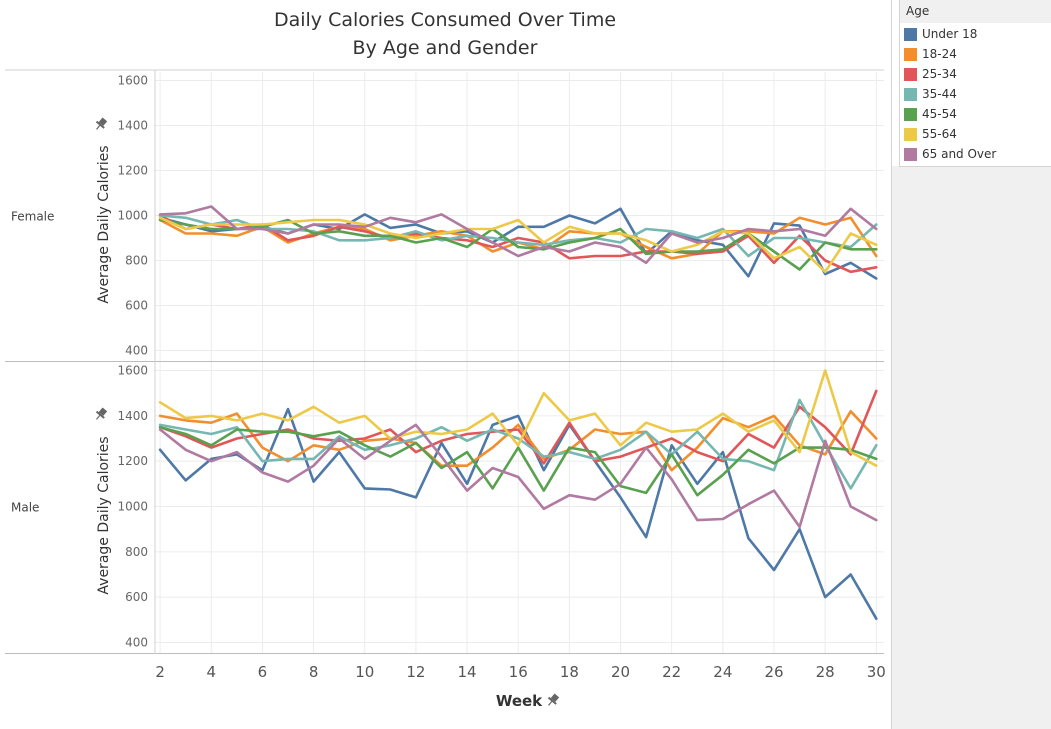 The height and width of the screenshot is (729, 1051). What do you see at coordinates (959, 154) in the screenshot?
I see `legend-label: 65 and Over` at bounding box center [959, 154].